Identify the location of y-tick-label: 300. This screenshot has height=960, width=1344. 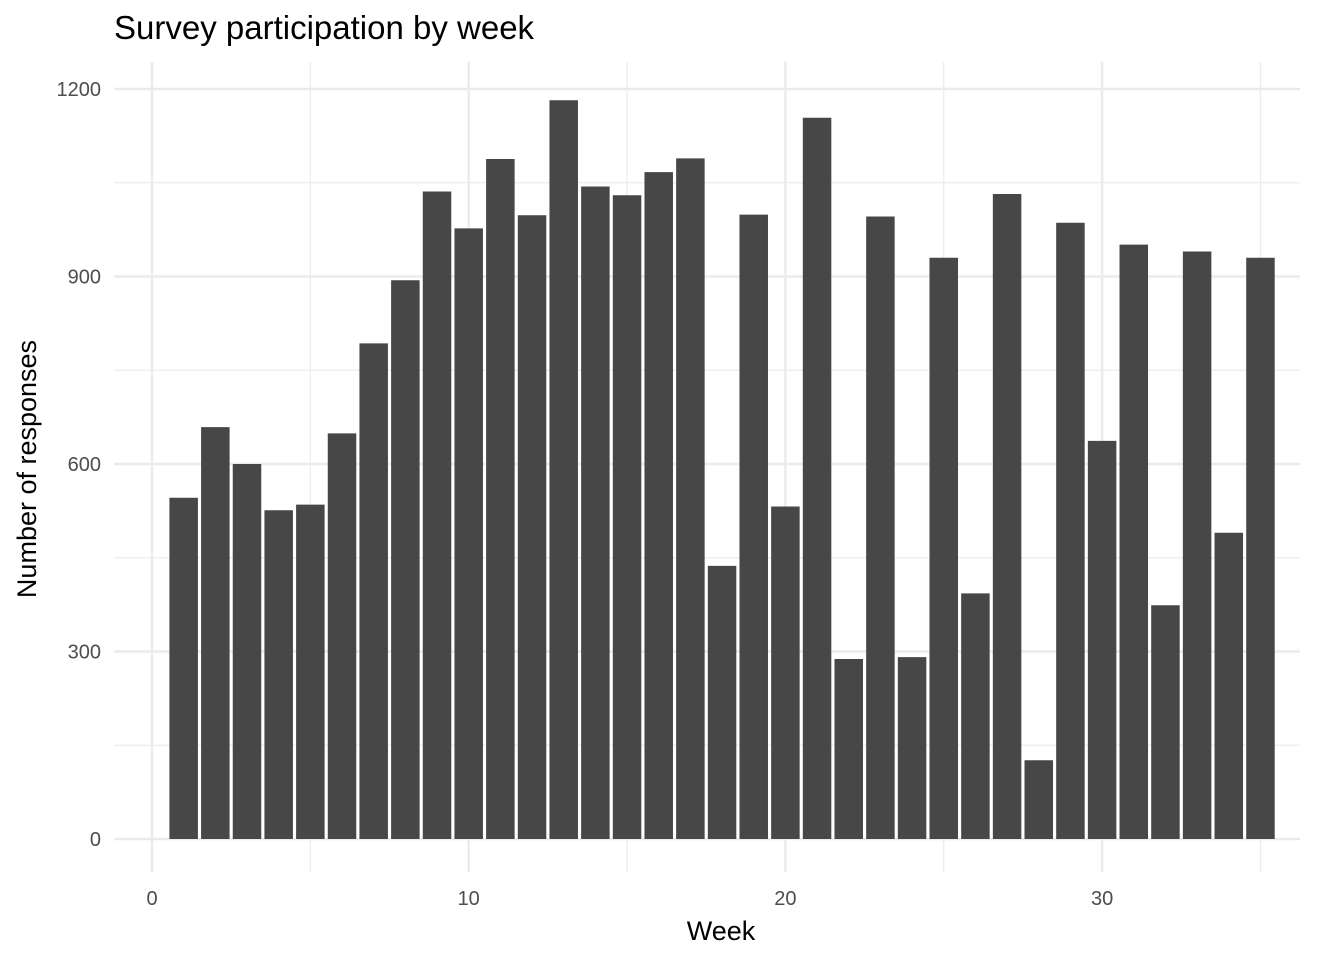
(84, 653).